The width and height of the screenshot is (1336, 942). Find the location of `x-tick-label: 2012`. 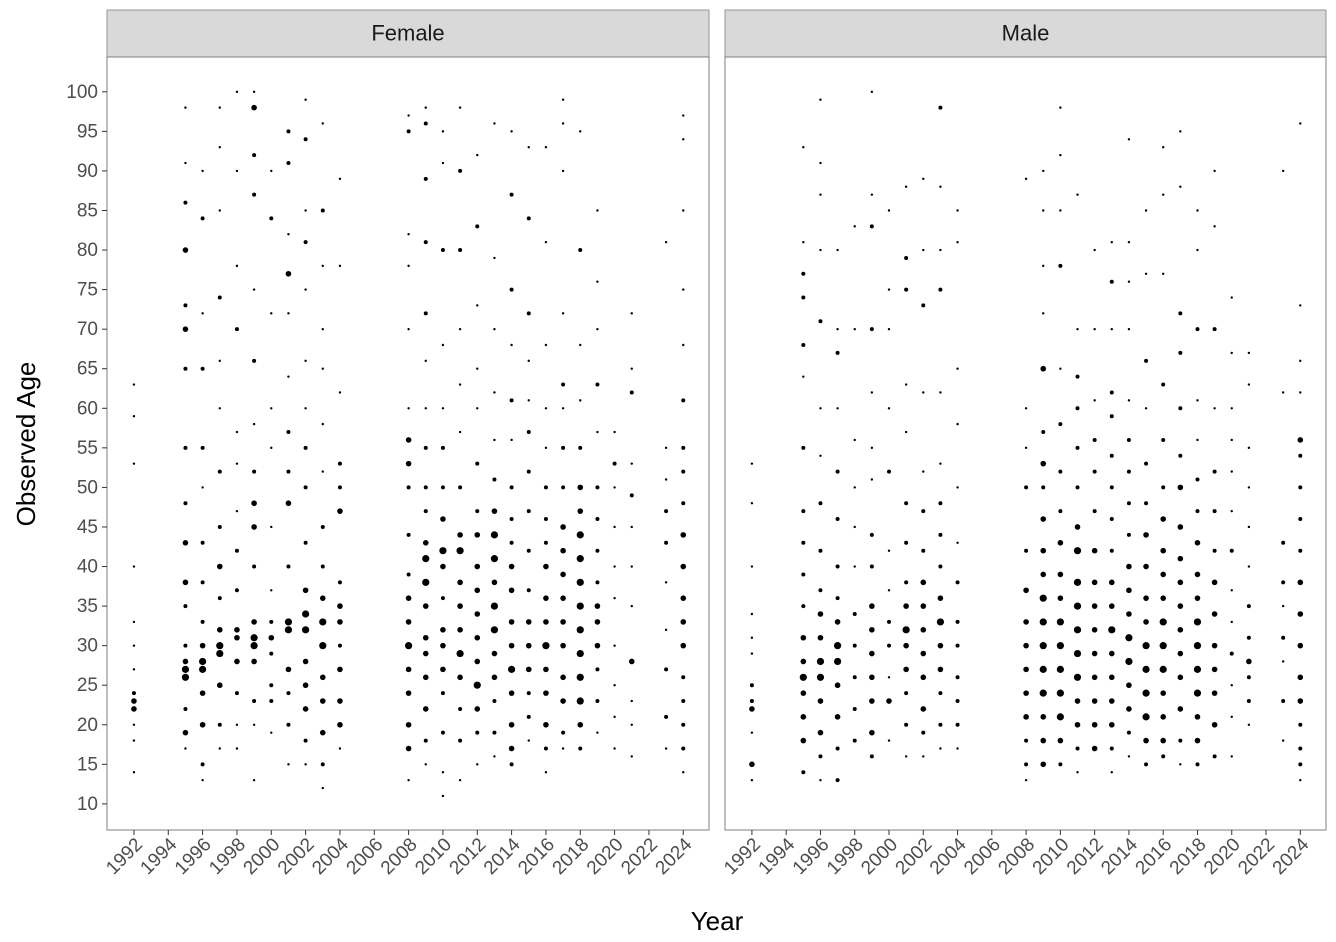

x-tick-label: 2012 is located at coordinates (468, 856).